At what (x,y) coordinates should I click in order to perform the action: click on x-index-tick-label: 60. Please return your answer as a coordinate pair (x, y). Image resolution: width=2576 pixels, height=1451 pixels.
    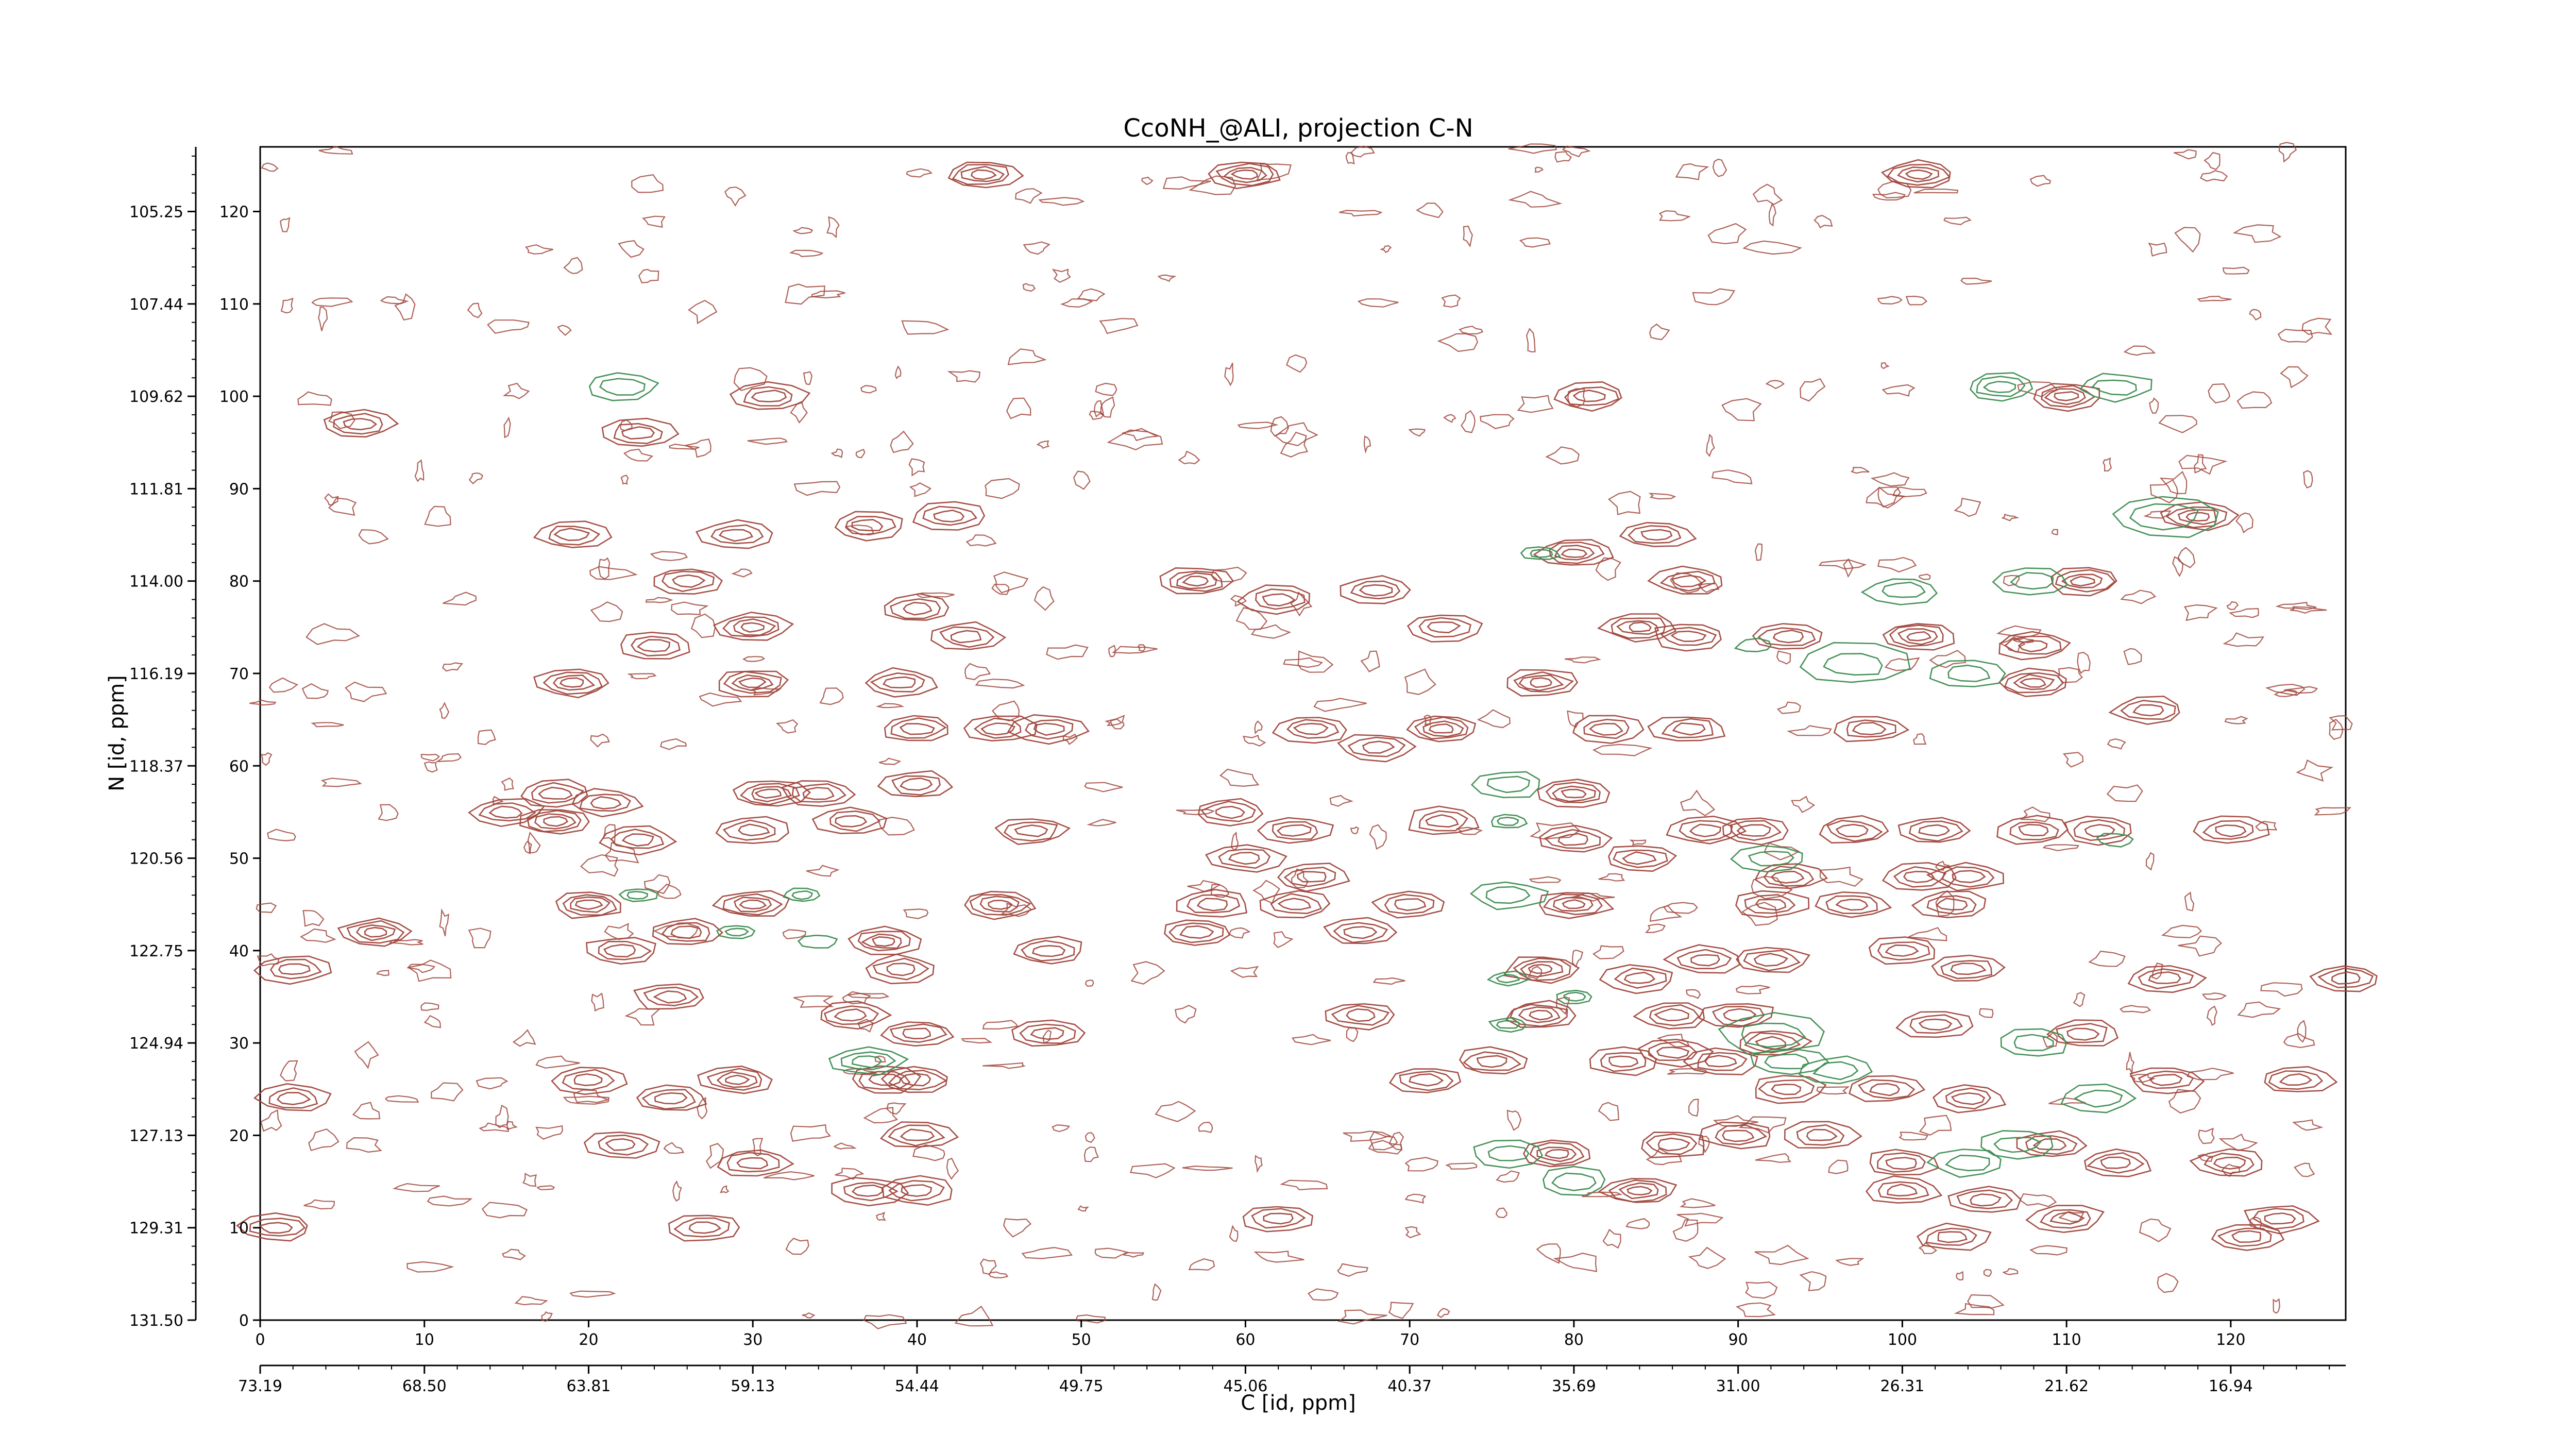
    Looking at the image, I should click on (1245, 1340).